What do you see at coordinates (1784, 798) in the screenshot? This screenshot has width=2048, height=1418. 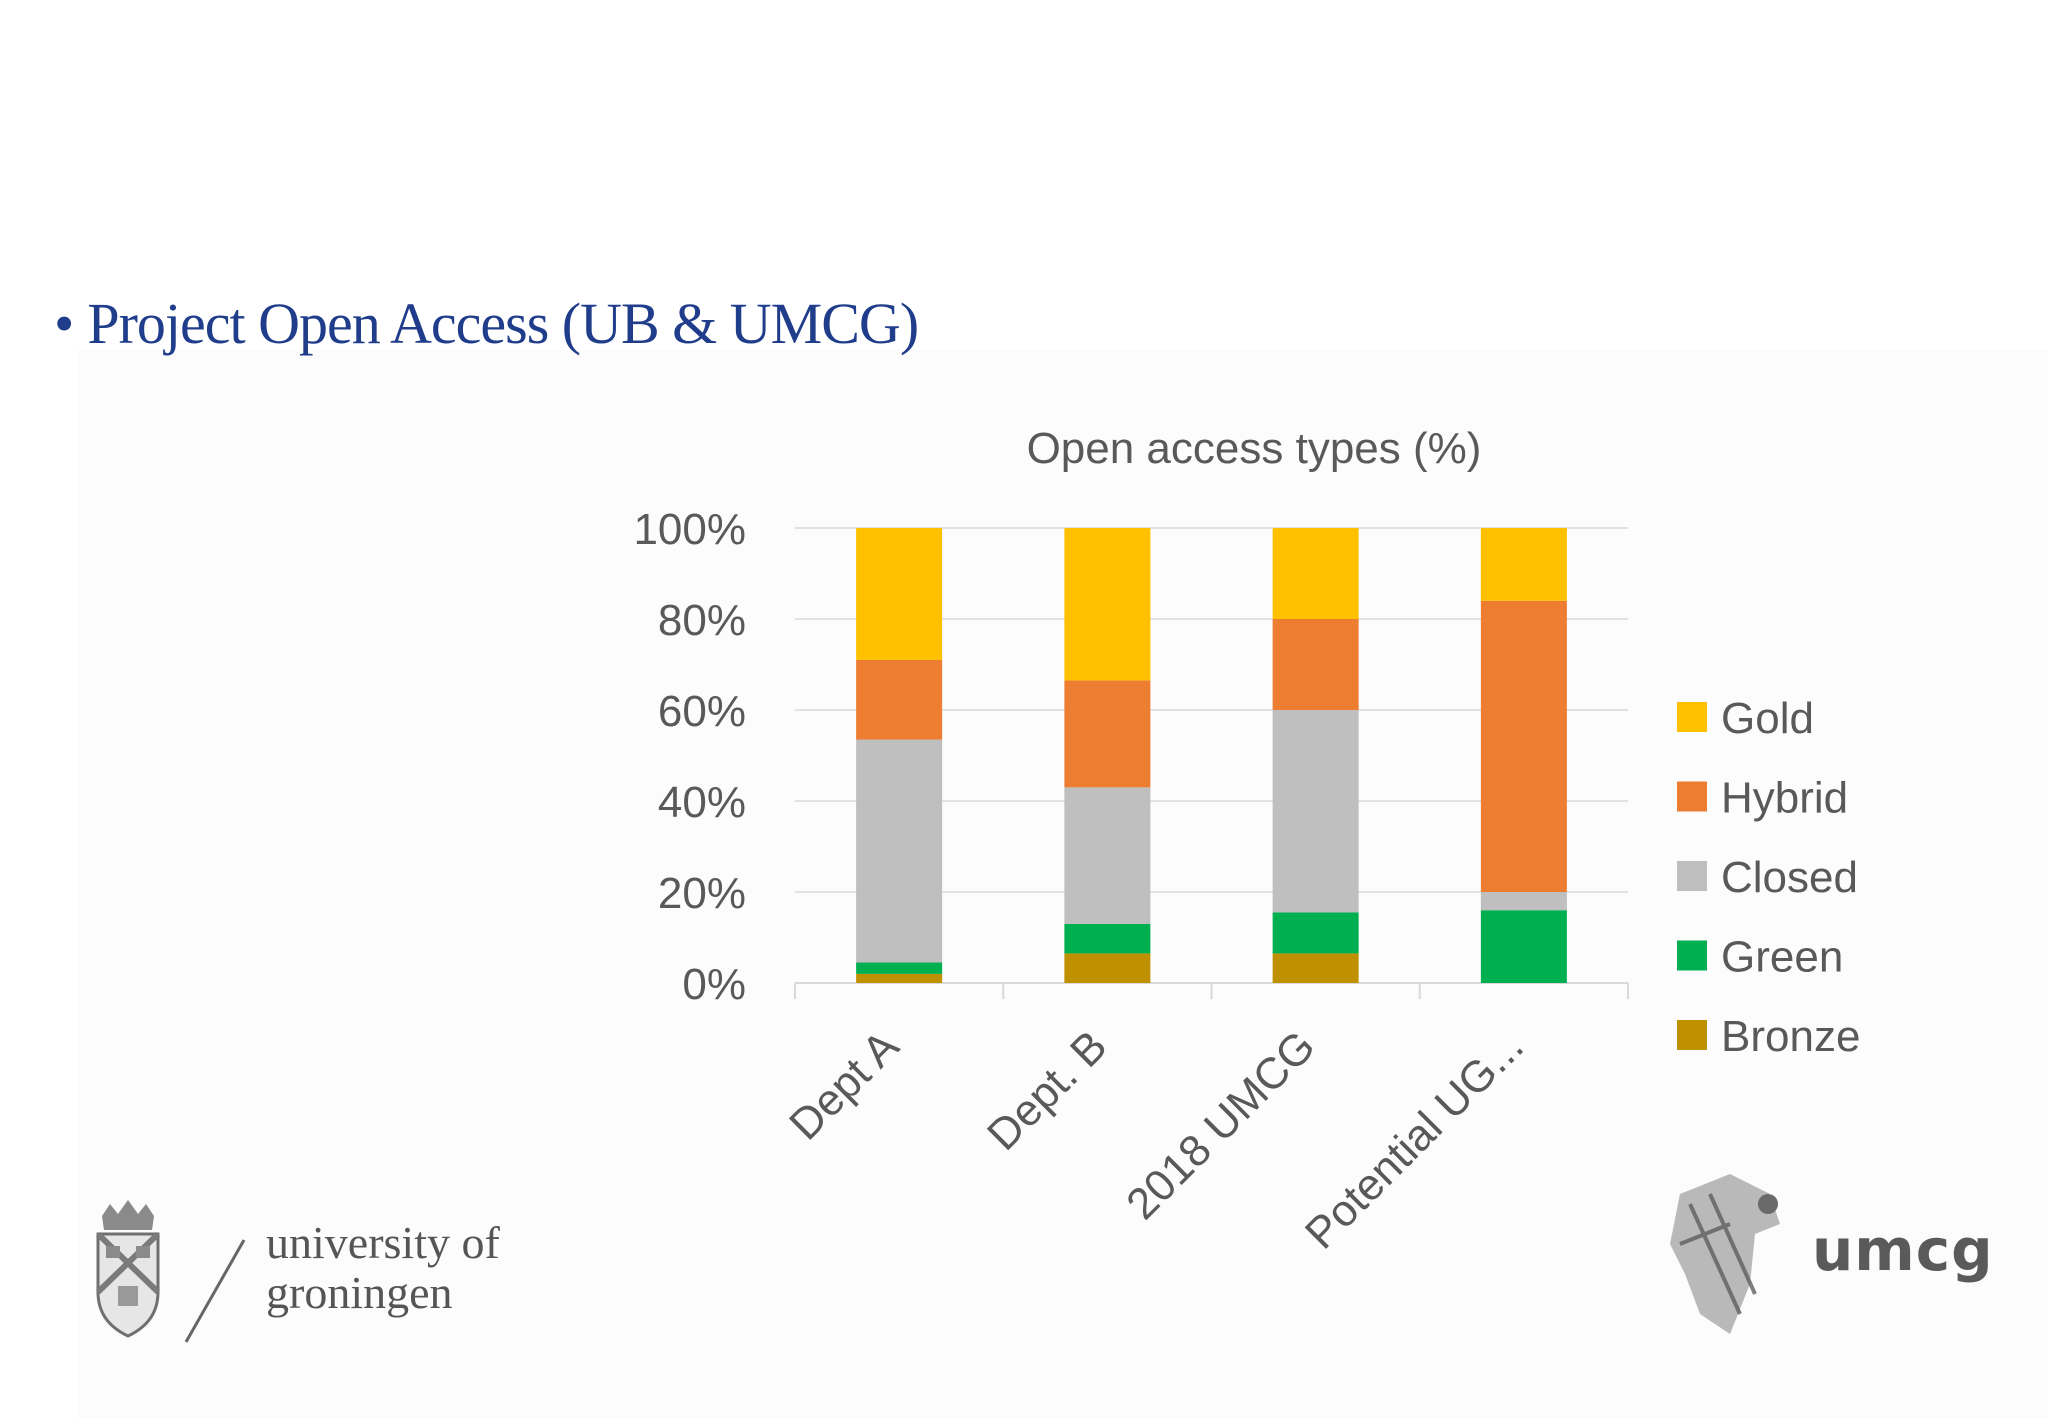 I see `legend-label-hybrid: Hybrid` at bounding box center [1784, 798].